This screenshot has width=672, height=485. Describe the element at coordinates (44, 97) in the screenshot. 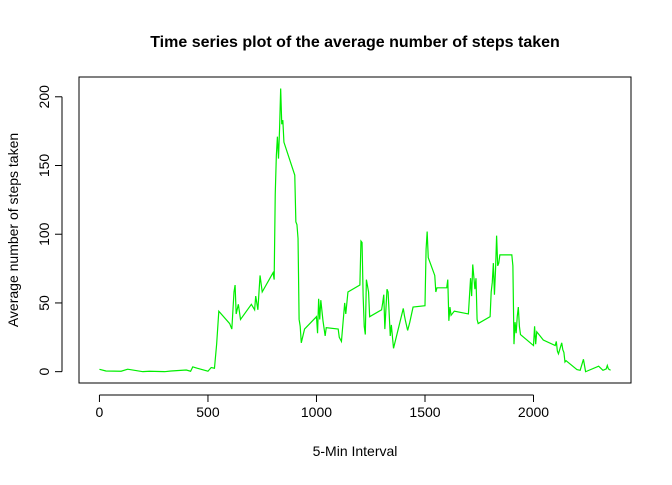

I see `y-tick-label: 200` at that location.